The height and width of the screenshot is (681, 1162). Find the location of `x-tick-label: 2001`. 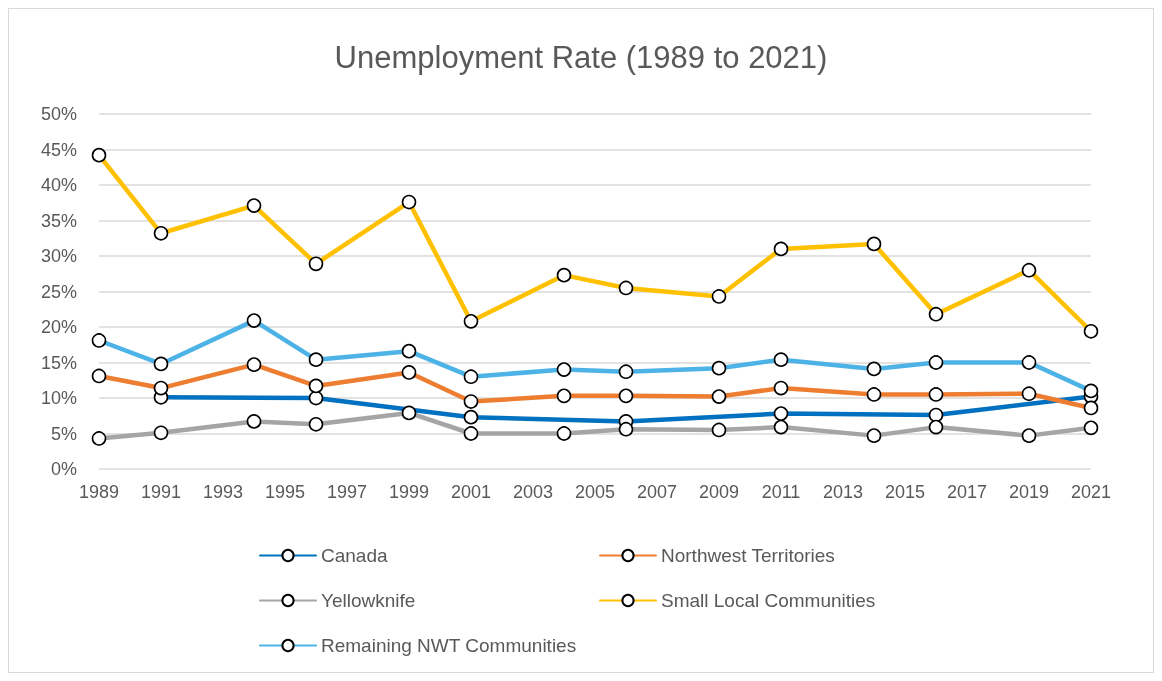

x-tick-label: 2001 is located at coordinates (471, 492).